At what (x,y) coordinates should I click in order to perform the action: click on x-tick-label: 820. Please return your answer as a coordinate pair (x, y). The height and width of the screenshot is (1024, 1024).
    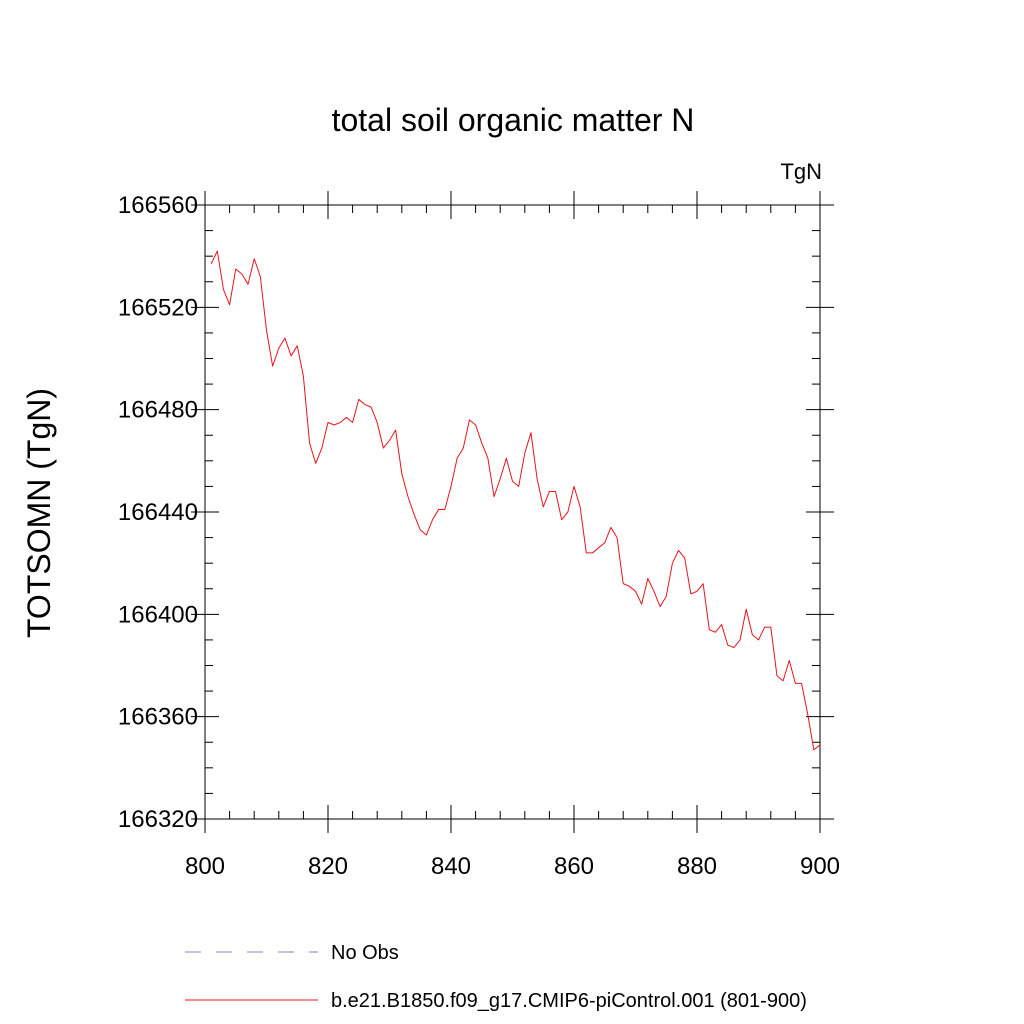
    Looking at the image, I should click on (328, 866).